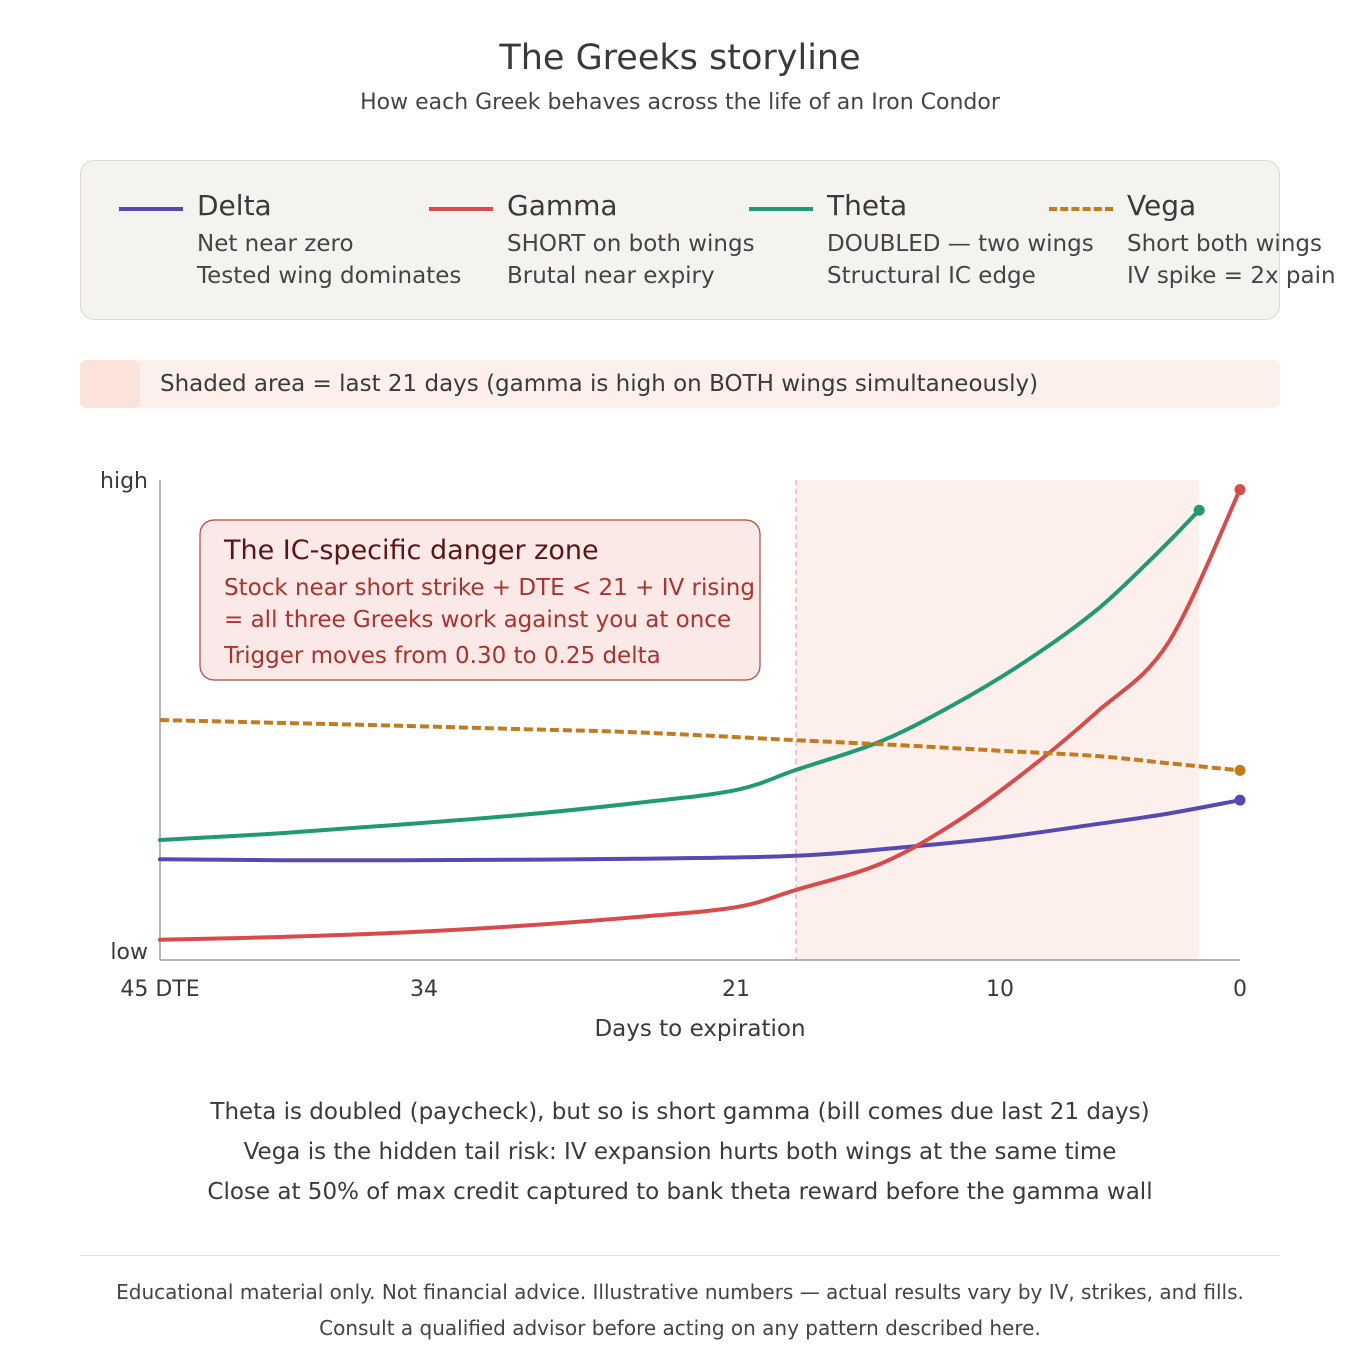 The image size is (1360, 1360). What do you see at coordinates (611, 276) in the screenshot?
I see `legend-desc-gamma-2: Brutal near expiry` at bounding box center [611, 276].